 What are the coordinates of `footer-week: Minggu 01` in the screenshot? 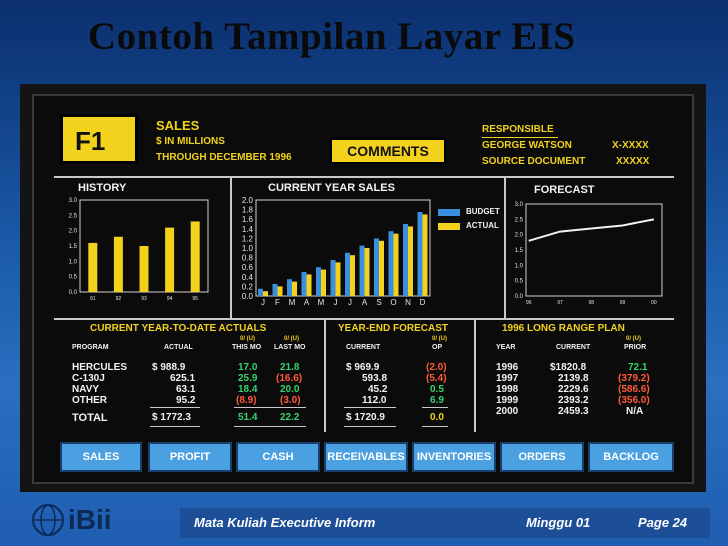 It's located at (558, 522).